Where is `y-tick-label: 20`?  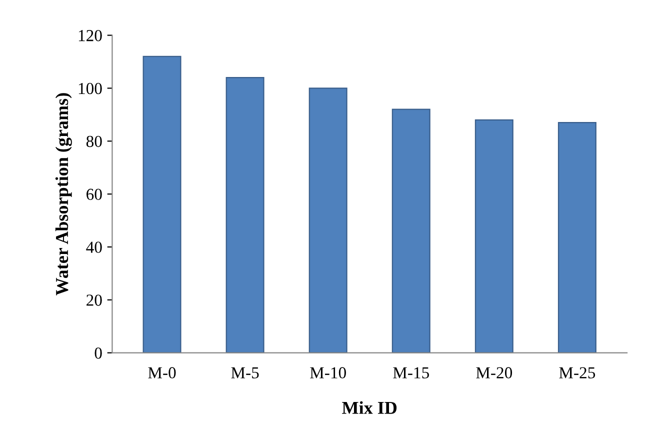 y-tick-label: 20 is located at coordinates (94, 300).